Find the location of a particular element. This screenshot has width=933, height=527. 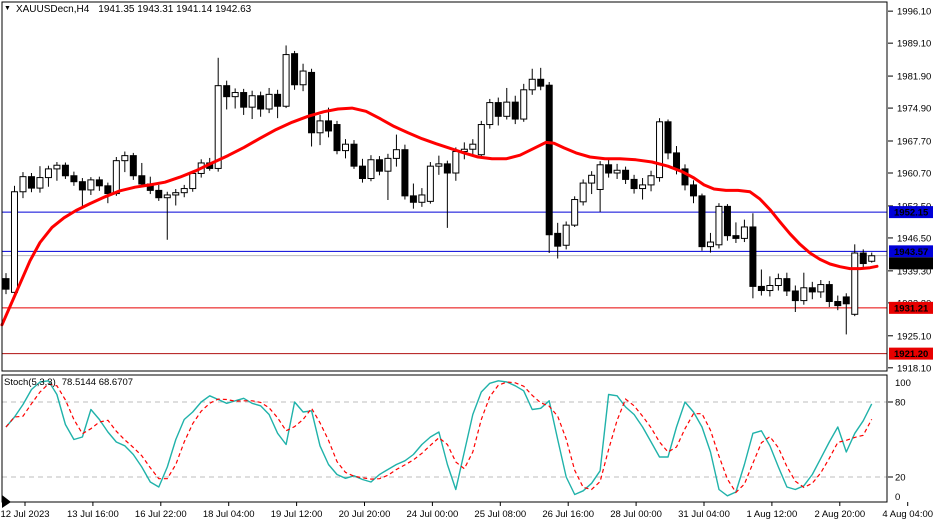

price-tick-label: 1939.30 is located at coordinates (914, 271).